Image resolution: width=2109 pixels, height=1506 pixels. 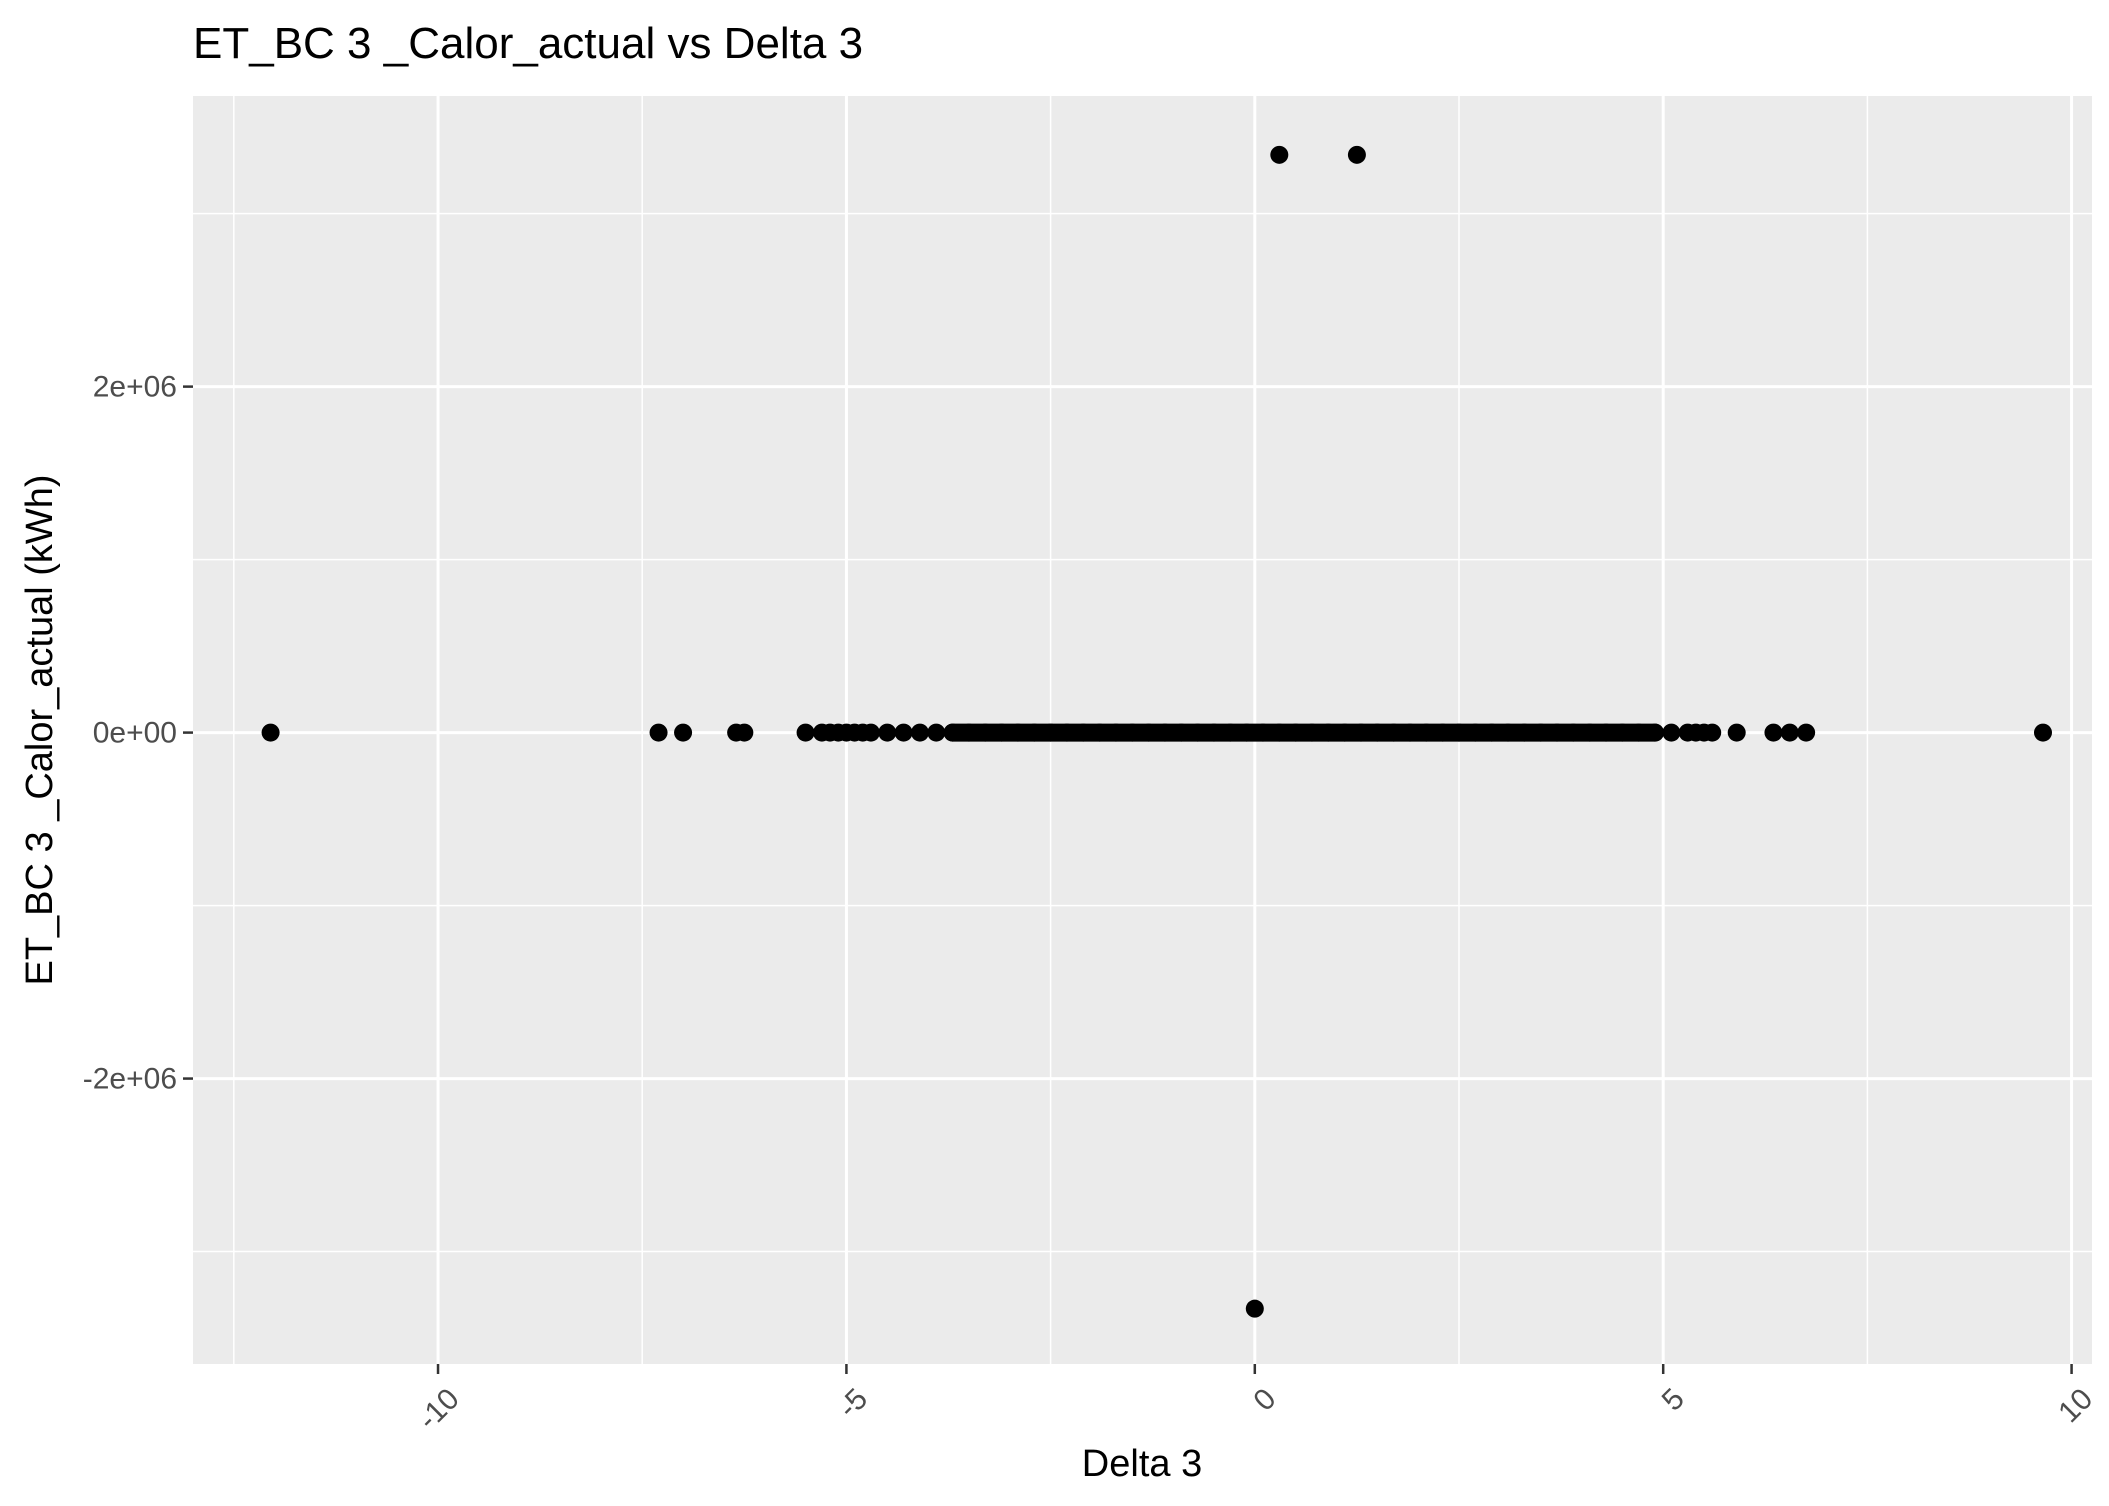 I want to click on x-tick-label: -5, so click(x=853, y=1403).